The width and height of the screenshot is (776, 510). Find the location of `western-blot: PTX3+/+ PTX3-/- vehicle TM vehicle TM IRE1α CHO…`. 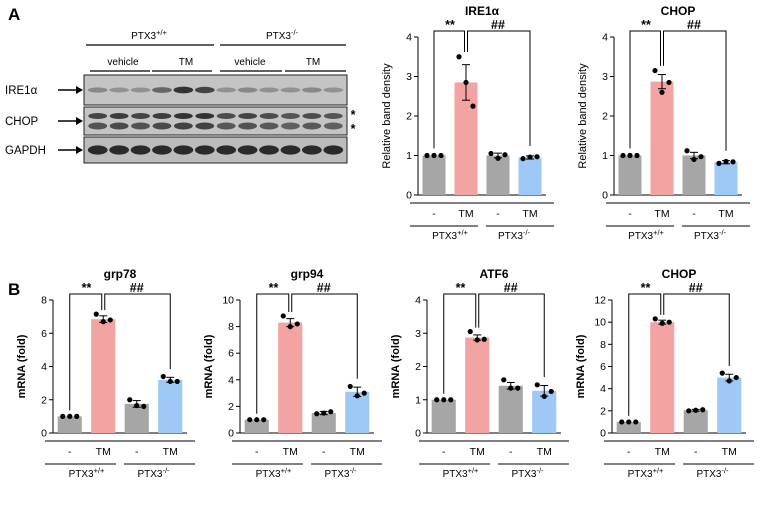

western-blot: PTX3+/+ PTX3-/- vehicle TM vehicle TM IRE1α CHO… is located at coordinates (180, 96).